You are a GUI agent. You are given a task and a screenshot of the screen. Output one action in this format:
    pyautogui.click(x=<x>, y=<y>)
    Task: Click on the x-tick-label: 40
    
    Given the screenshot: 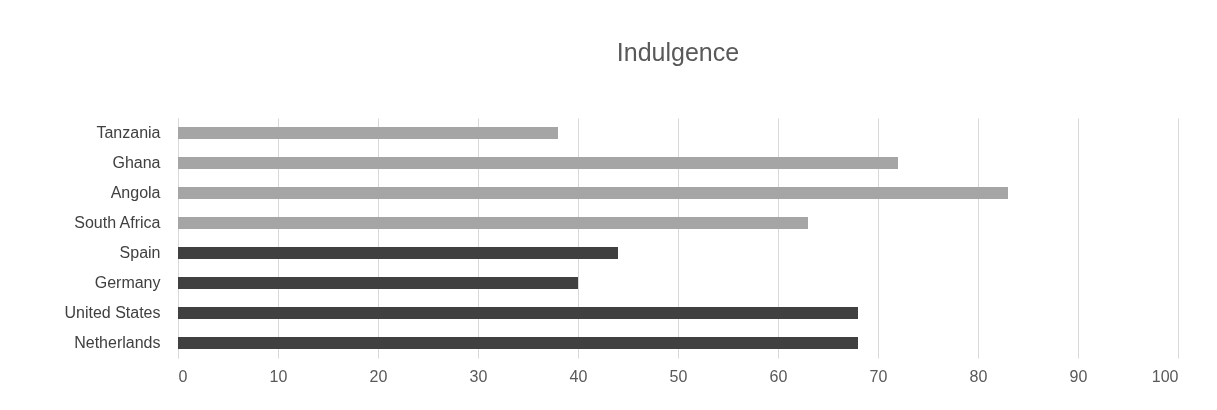 What is the action you would take?
    pyautogui.click(x=578, y=376)
    